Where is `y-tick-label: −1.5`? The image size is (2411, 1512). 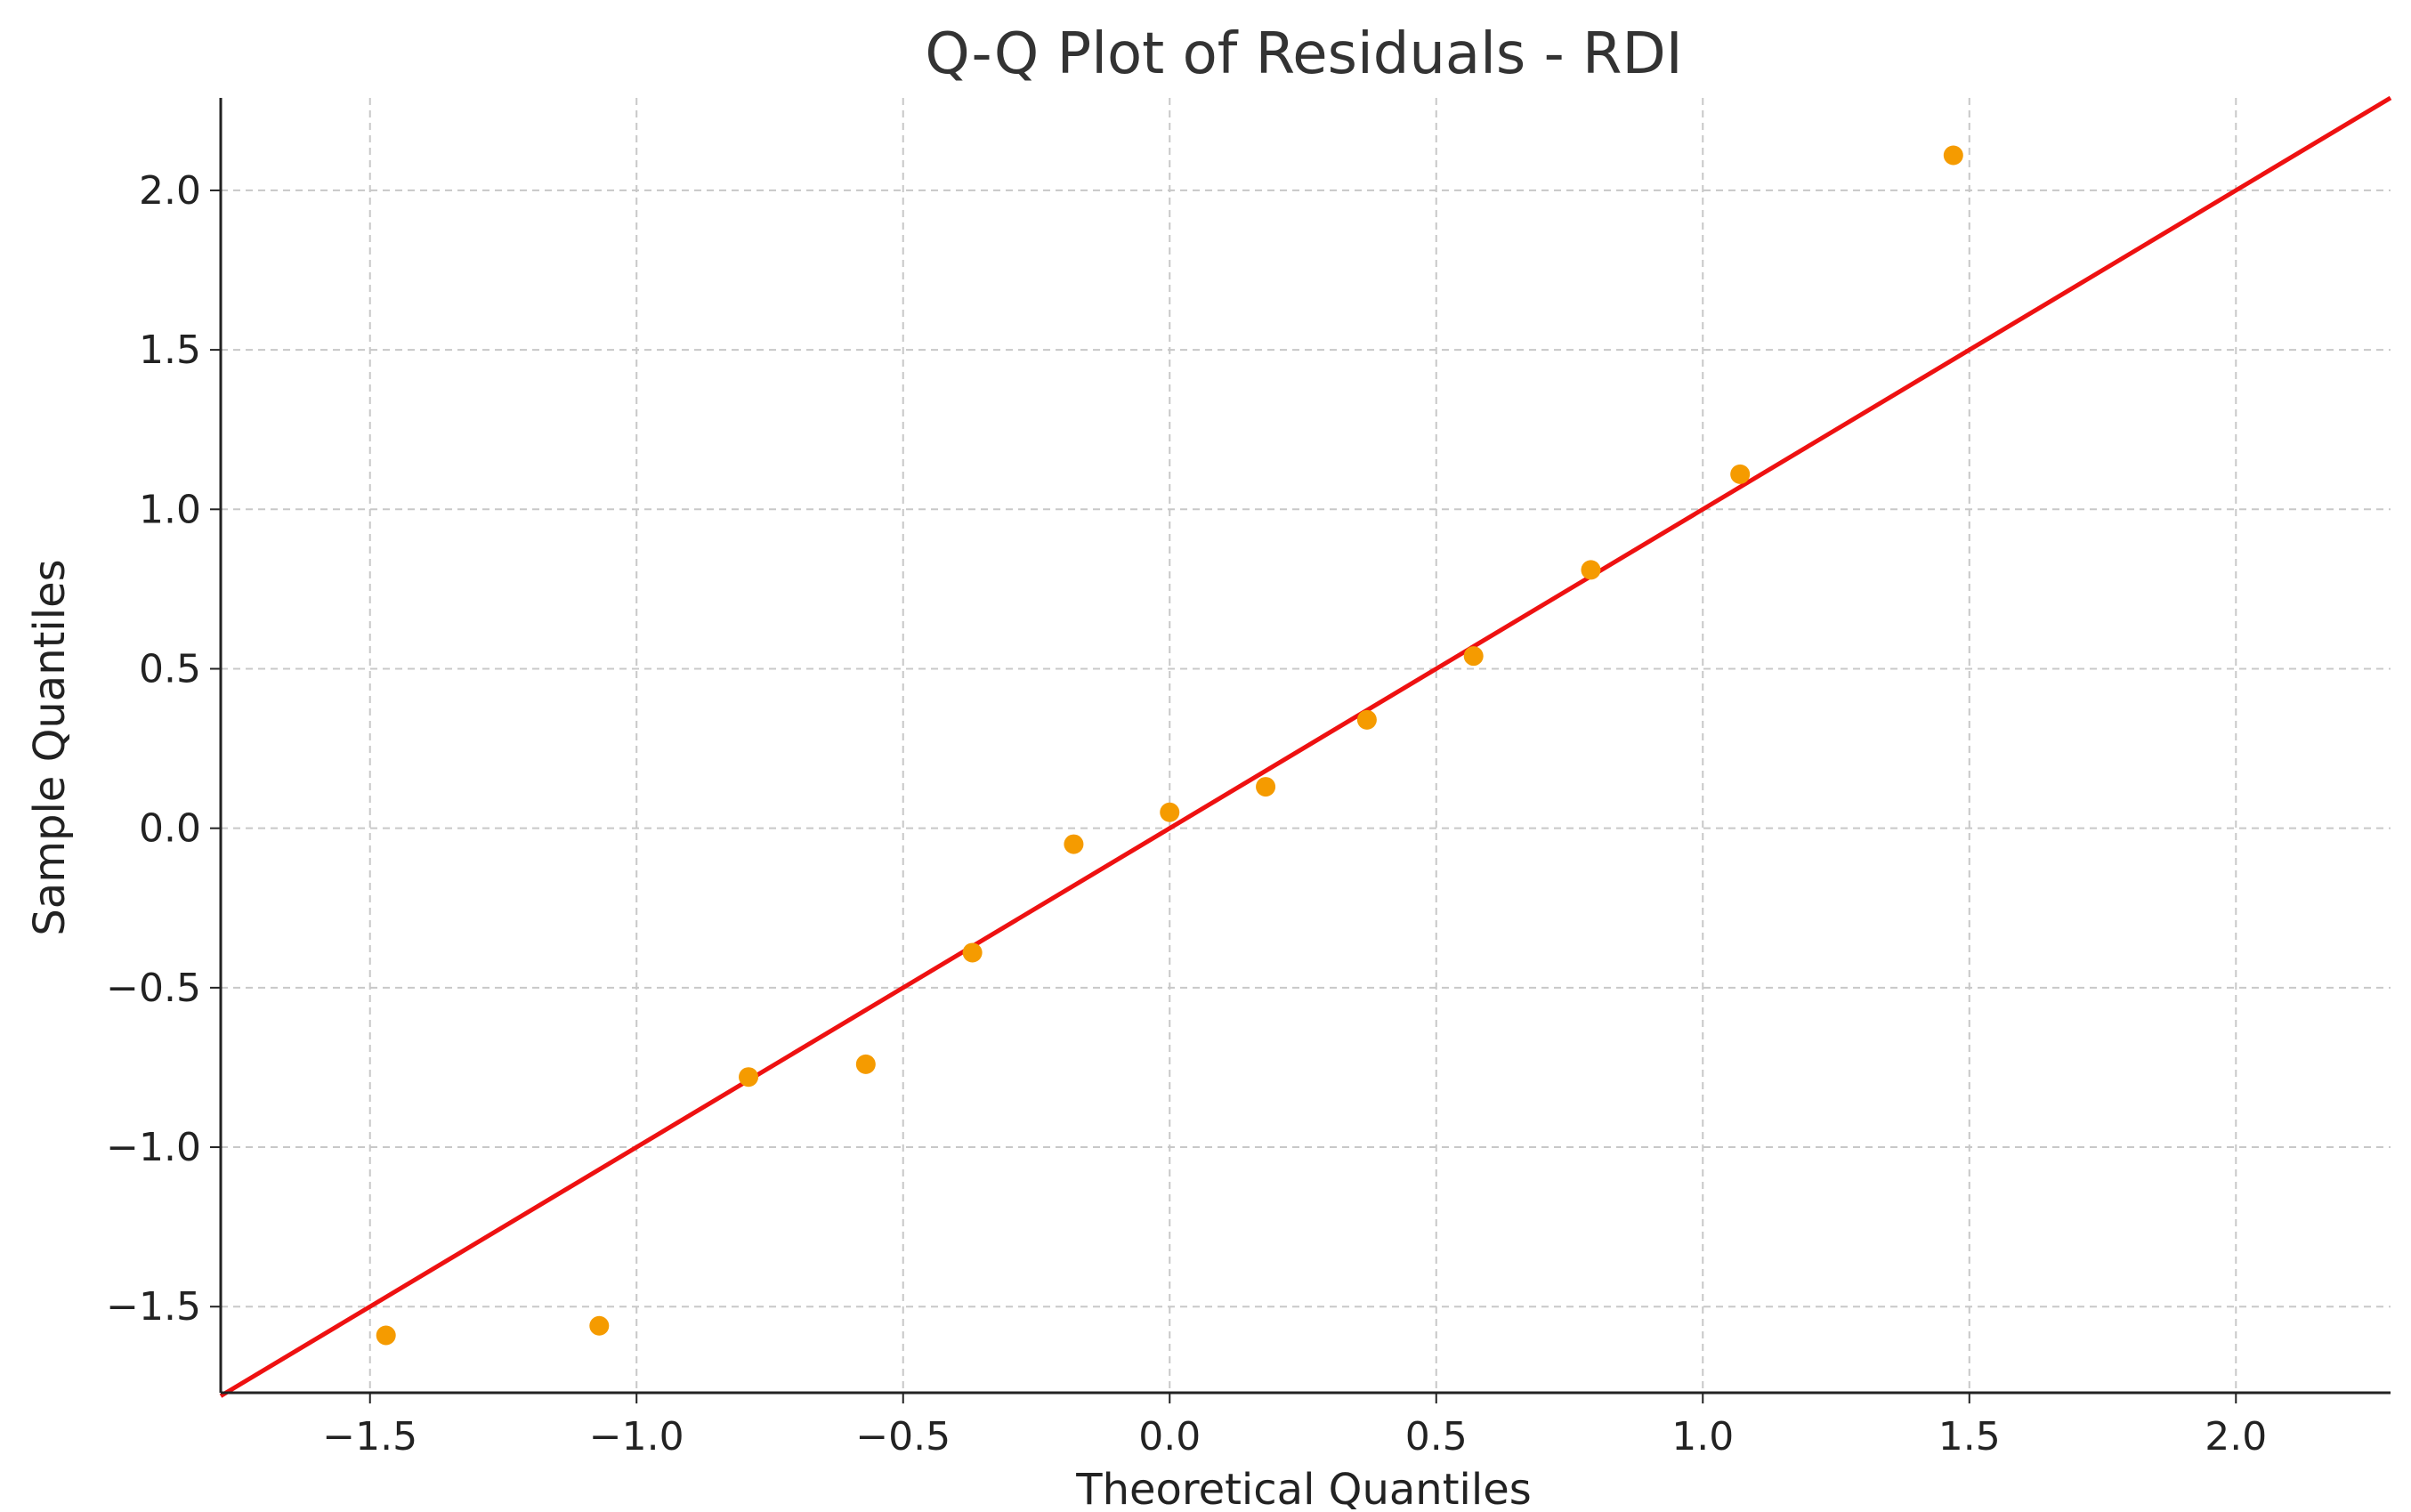 y-tick-label: −1.5 is located at coordinates (153, 1307).